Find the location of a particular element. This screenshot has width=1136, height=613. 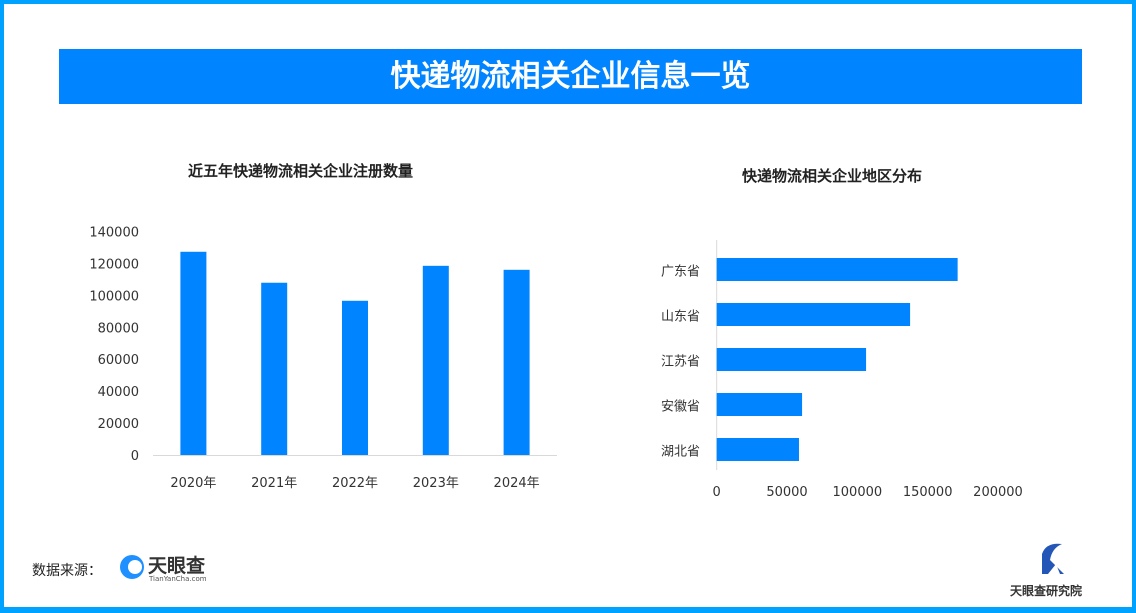

tianyancha-logo-icon is located at coordinates (132, 567).